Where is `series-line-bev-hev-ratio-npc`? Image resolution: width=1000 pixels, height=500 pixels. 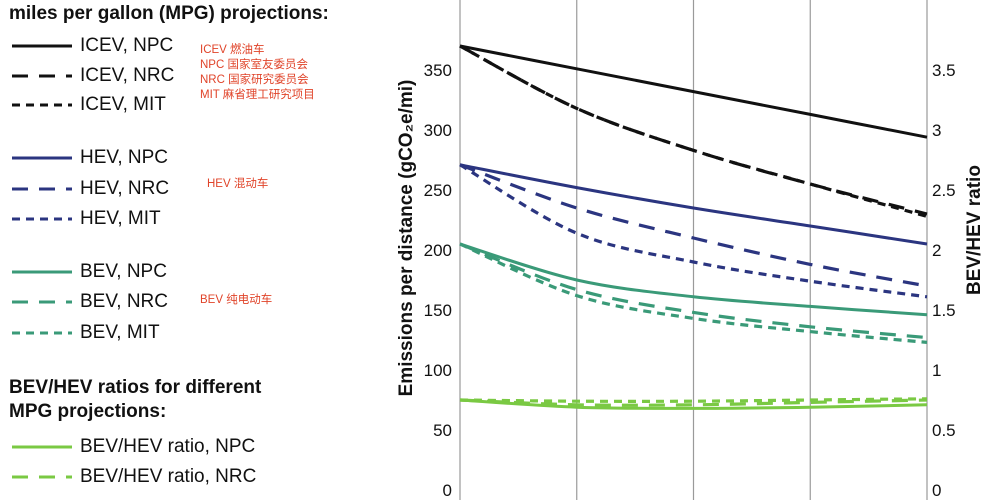 series-line-bev-hev-ratio-npc is located at coordinates (693, 404).